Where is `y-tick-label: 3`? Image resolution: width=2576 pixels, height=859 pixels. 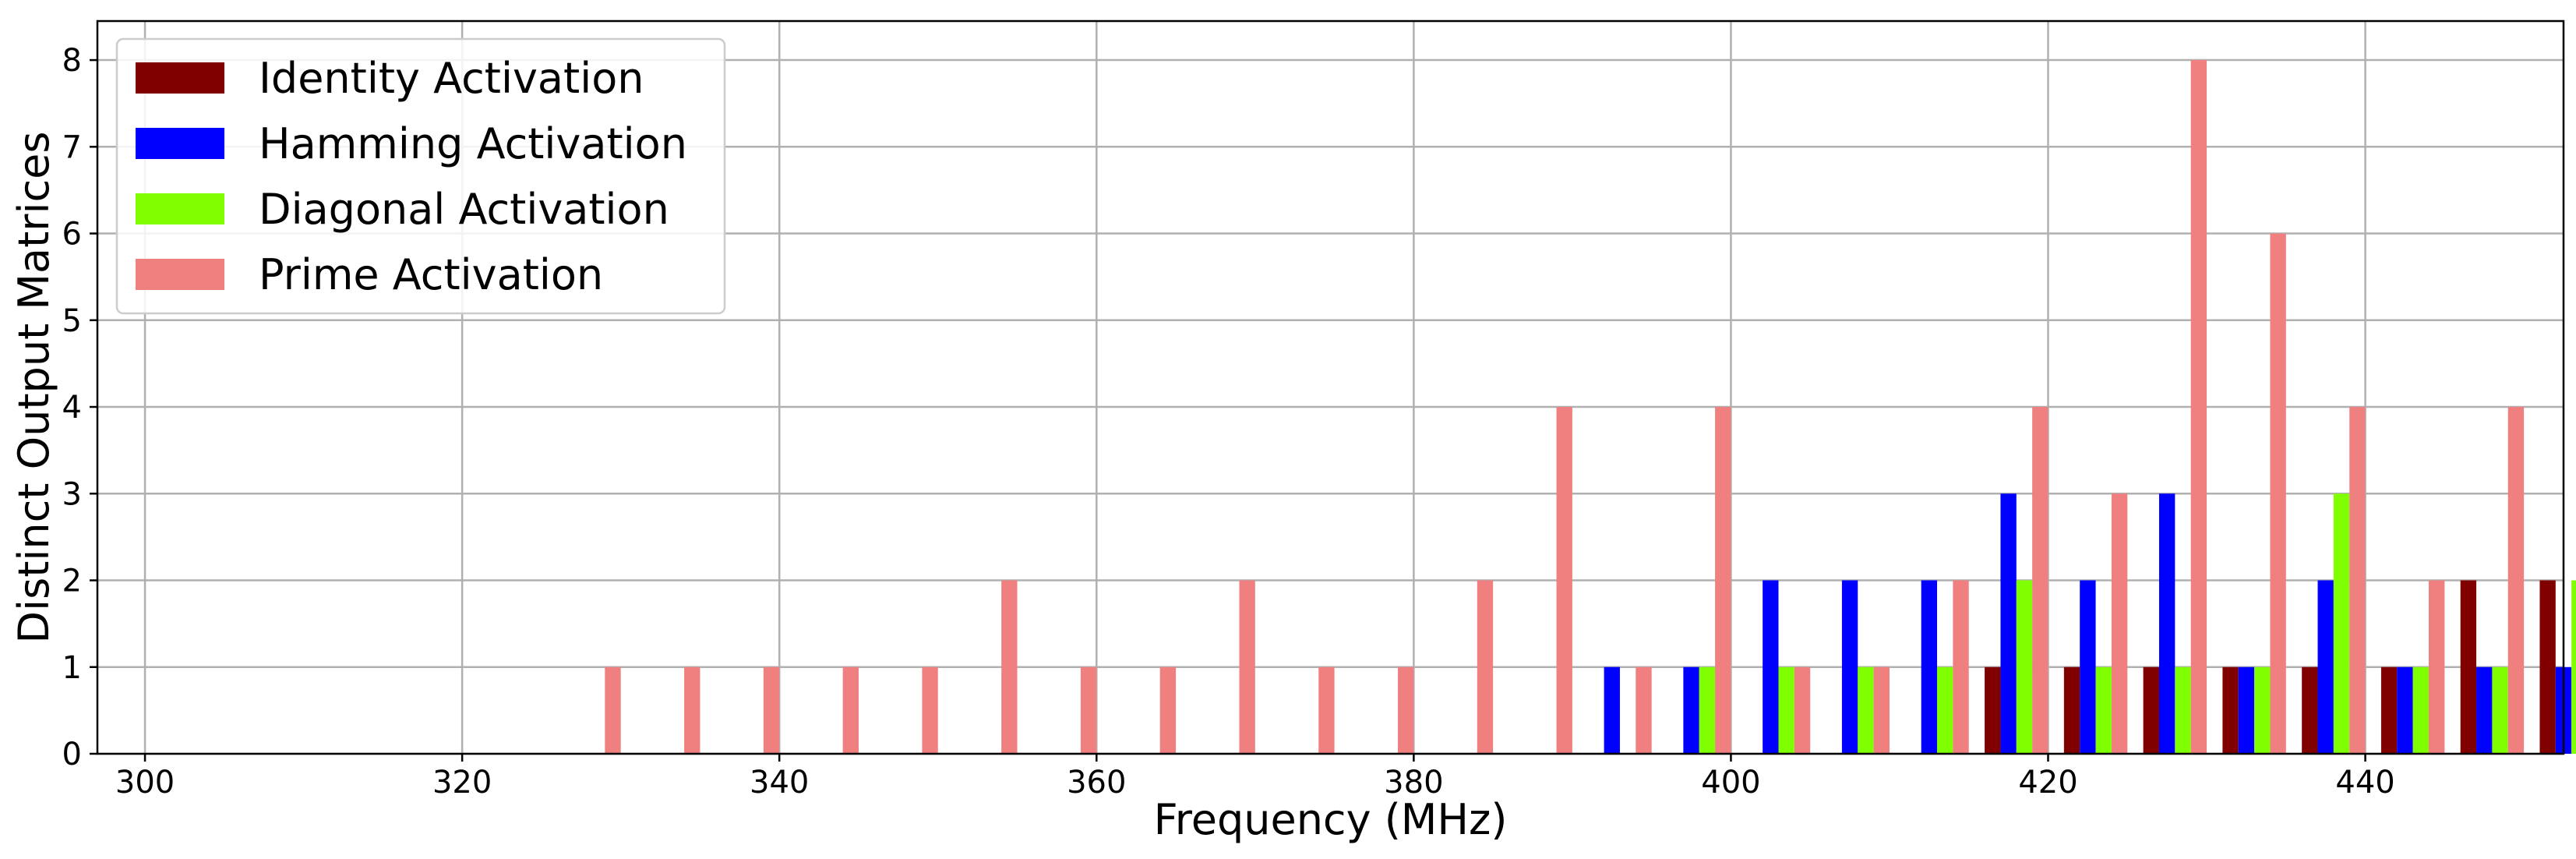 y-tick-label: 3 is located at coordinates (72, 494).